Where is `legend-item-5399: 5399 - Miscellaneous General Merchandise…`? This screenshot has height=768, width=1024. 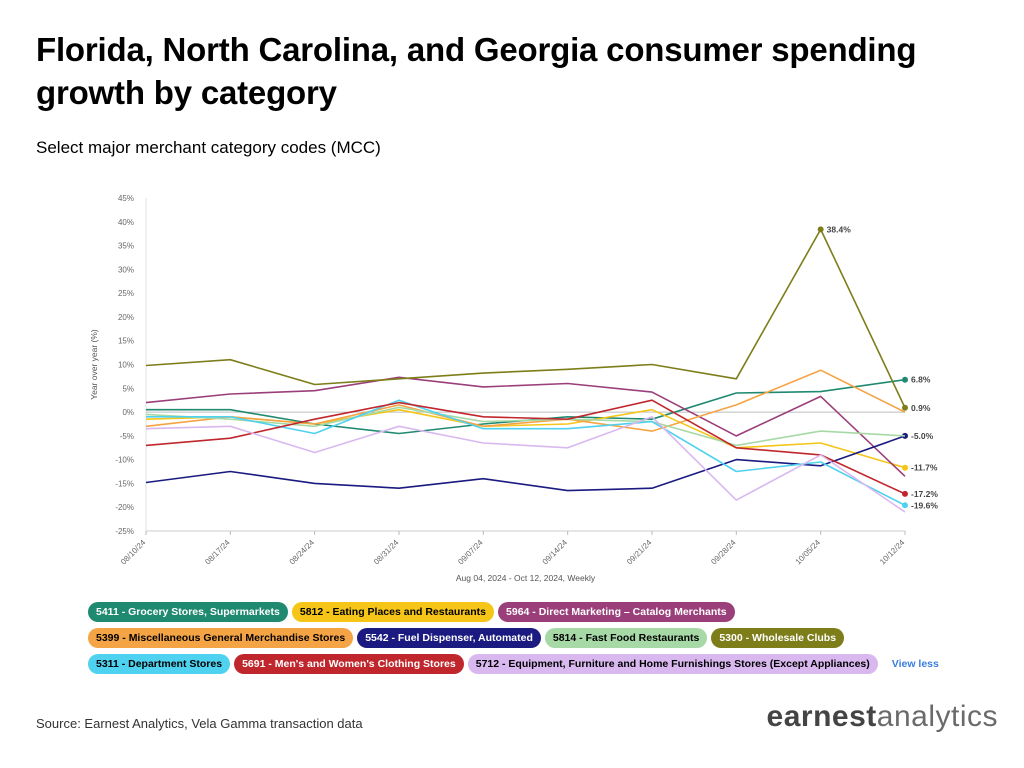
legend-item-5399: 5399 - Miscellaneous General Merchandise… is located at coordinates (221, 638).